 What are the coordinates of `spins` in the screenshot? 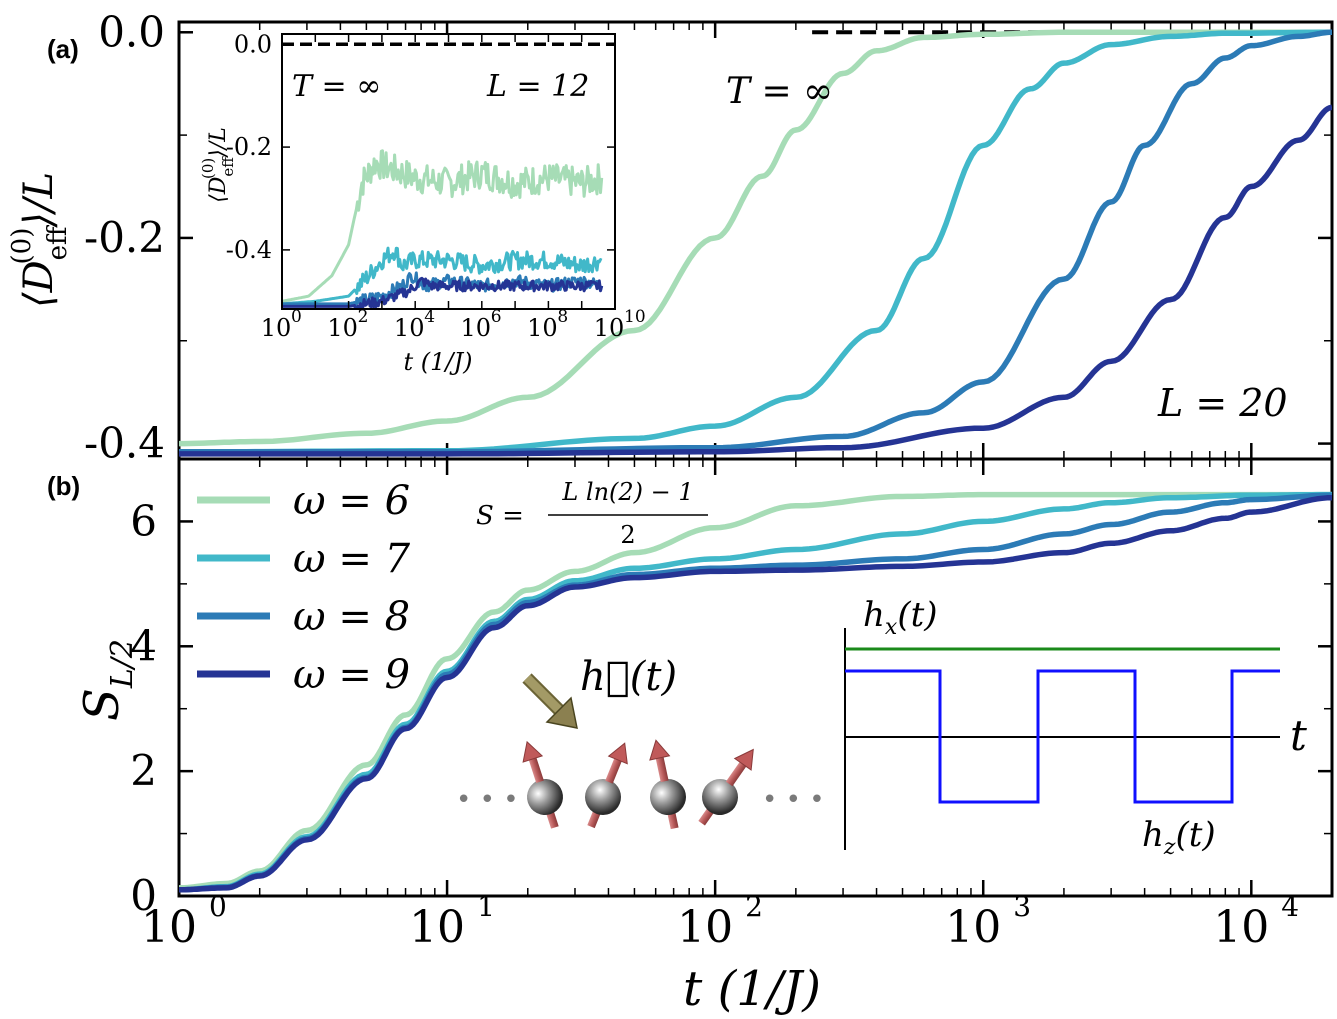 It's located at (638, 784).